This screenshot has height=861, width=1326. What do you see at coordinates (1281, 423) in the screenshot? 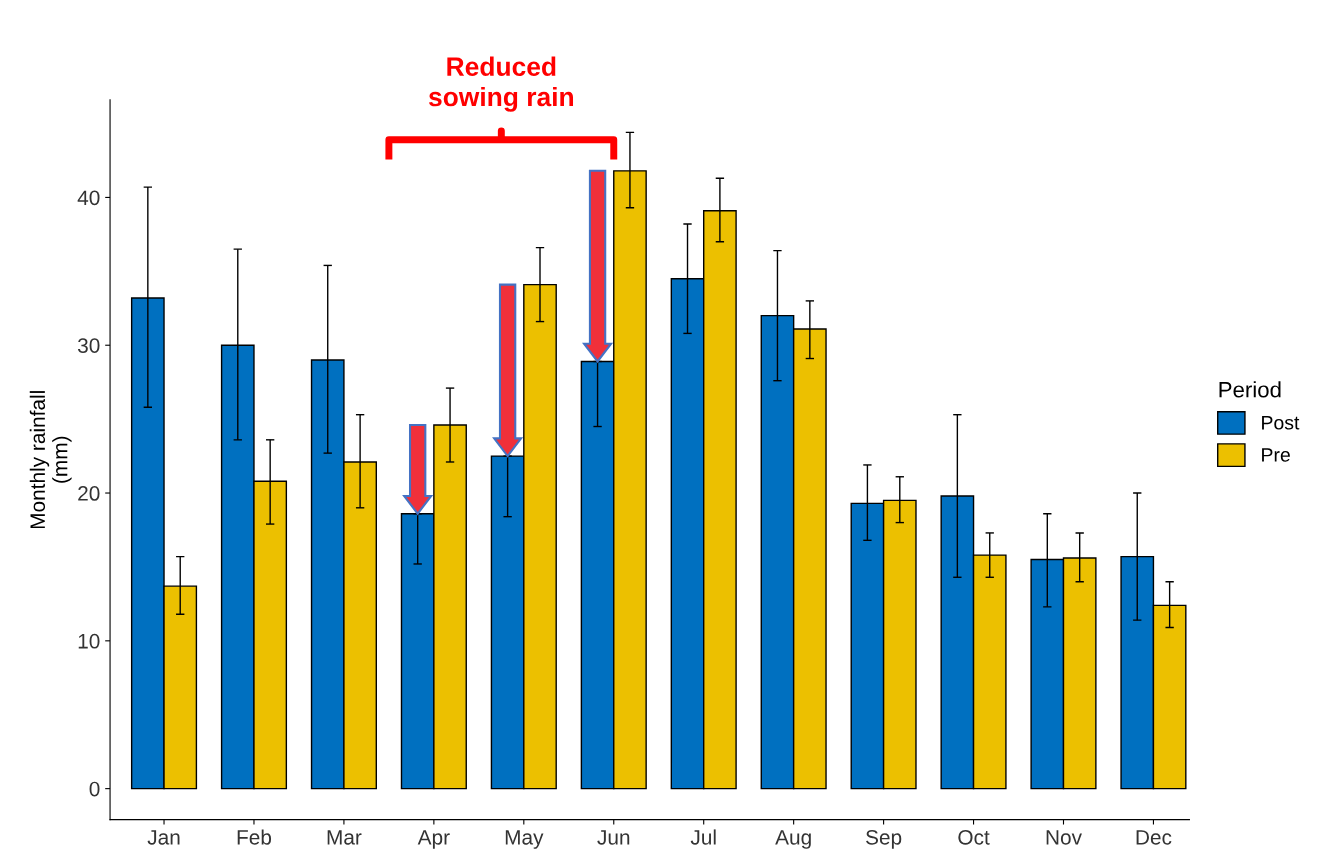
I see `legend-label: Post` at bounding box center [1281, 423].